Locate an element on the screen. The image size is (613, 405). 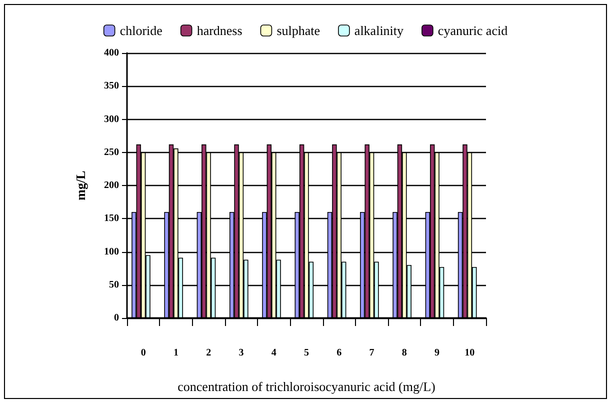
legend-label: alkalinity is located at coordinates (379, 30).